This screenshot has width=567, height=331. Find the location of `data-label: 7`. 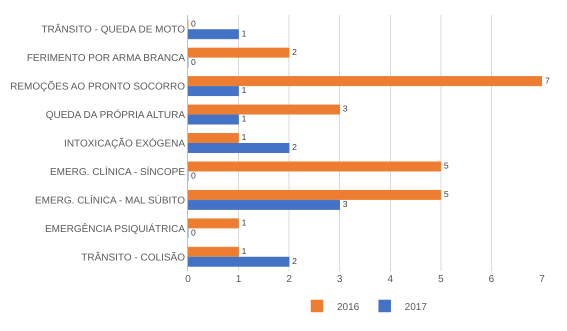

data-label: 7 is located at coordinates (547, 80).